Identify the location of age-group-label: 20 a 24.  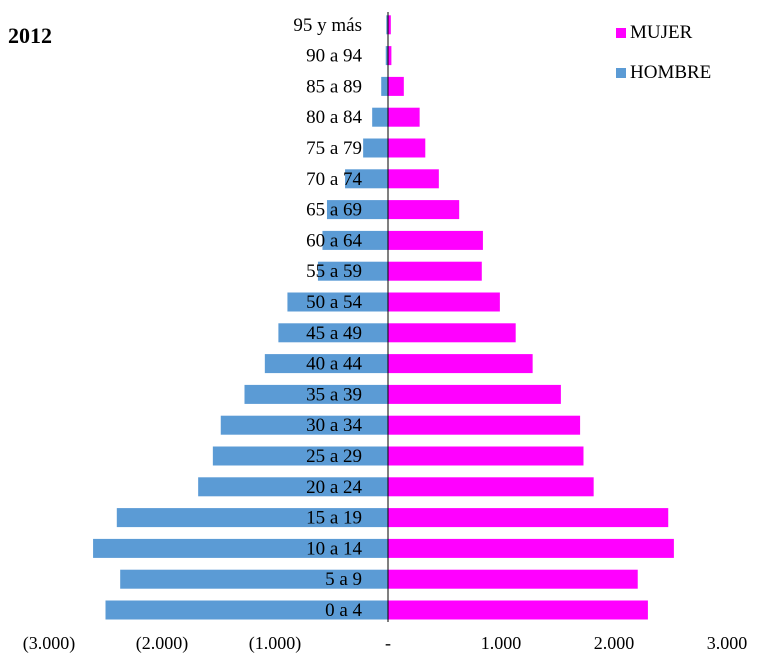
(334, 487).